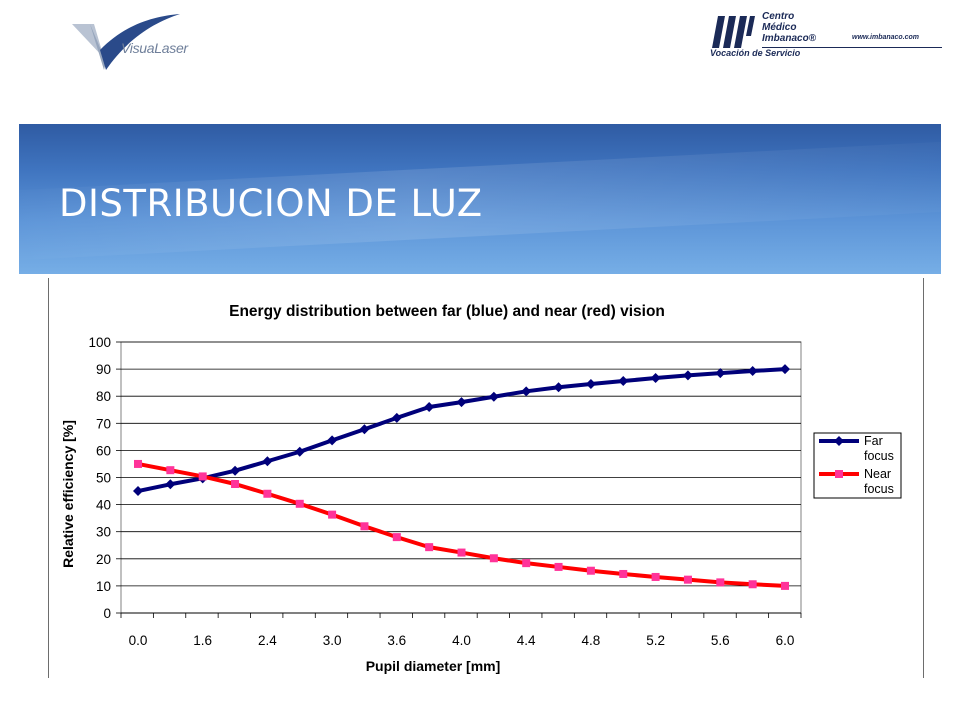  What do you see at coordinates (103, 505) in the screenshot?
I see `y-tick-label: 40` at bounding box center [103, 505].